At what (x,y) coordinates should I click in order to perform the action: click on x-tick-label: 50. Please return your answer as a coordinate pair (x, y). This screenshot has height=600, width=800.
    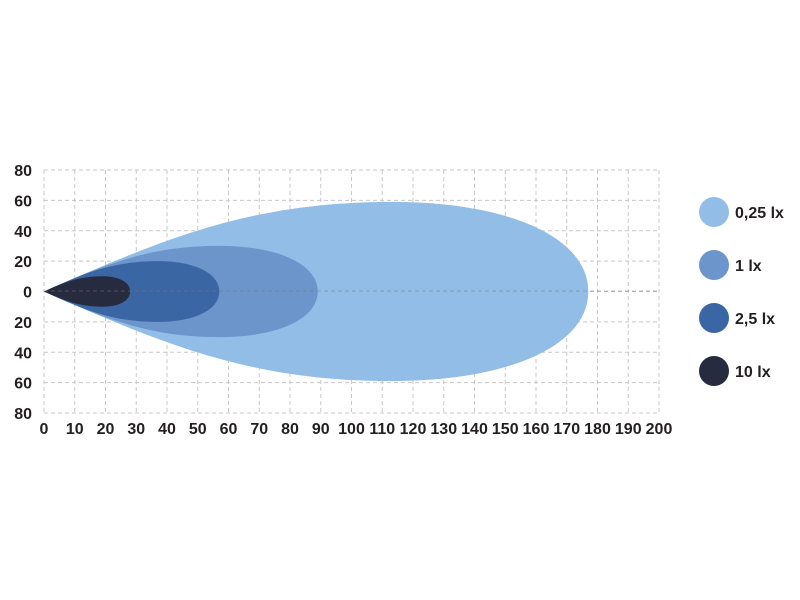
    Looking at the image, I should click on (198, 429).